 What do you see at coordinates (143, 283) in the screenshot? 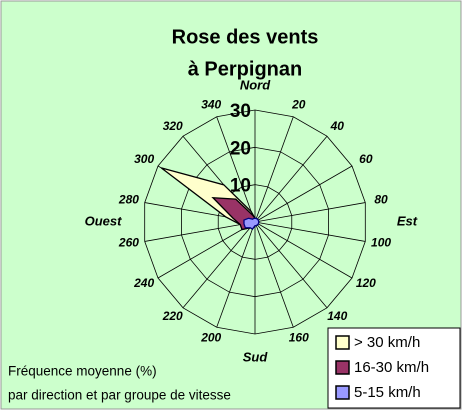
I see `angle-label: 240` at bounding box center [143, 283].